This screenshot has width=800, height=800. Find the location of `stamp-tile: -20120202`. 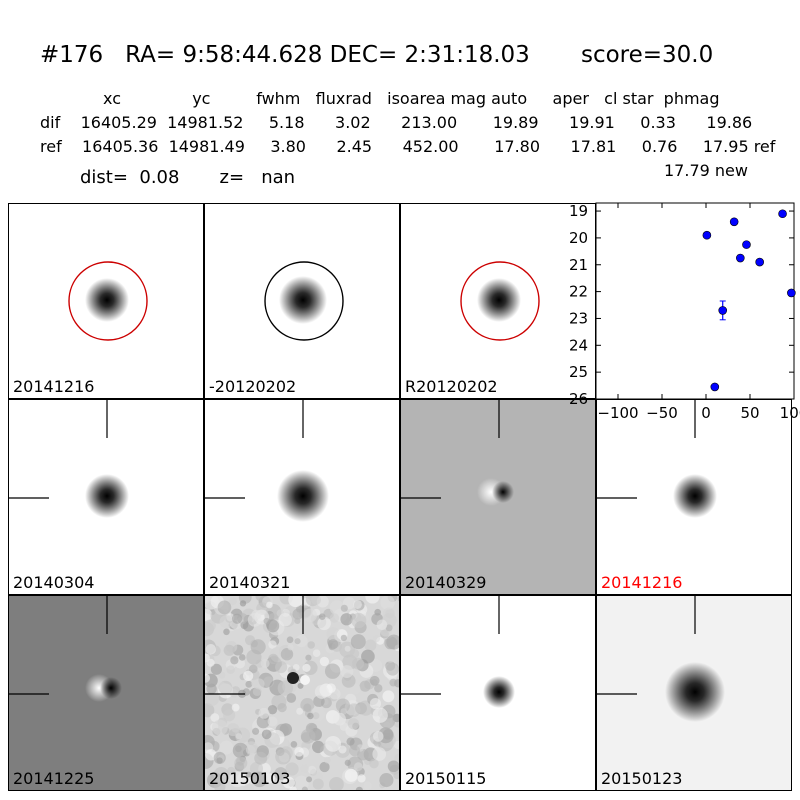

stamp-tile: -20120202 is located at coordinates (302, 301).